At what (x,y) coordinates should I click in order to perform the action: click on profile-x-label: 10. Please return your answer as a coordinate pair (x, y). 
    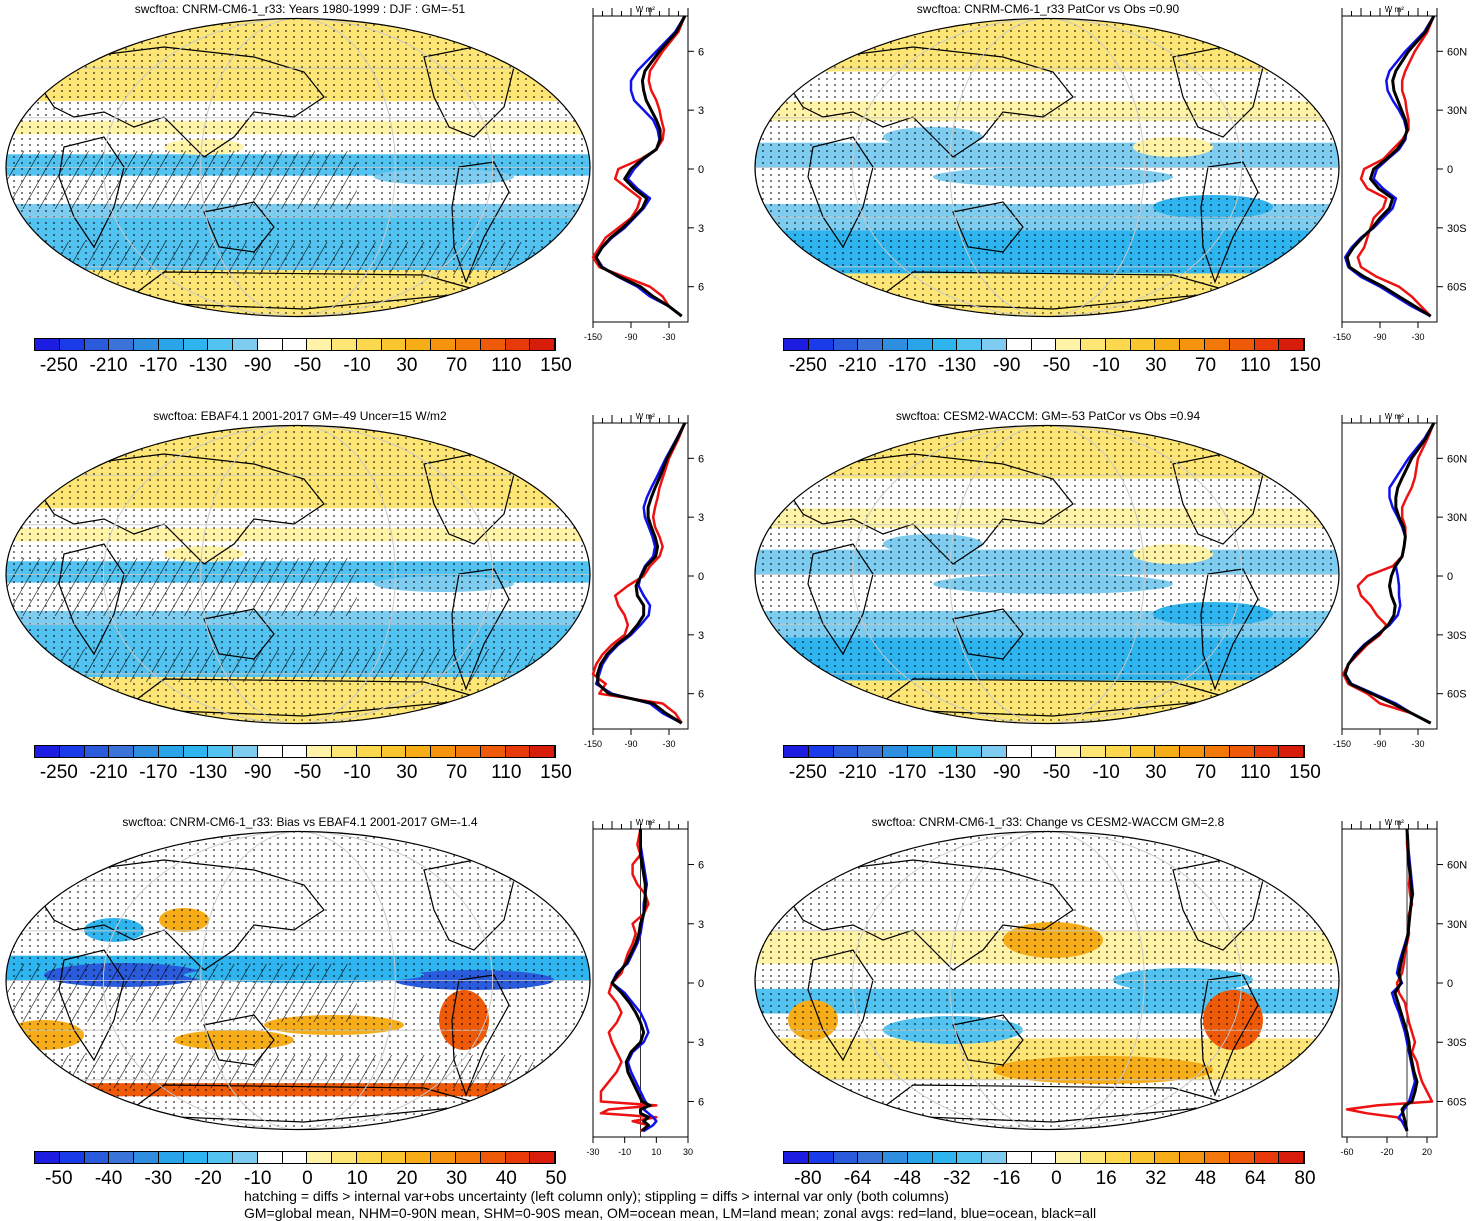
    Looking at the image, I should click on (656, 1152).